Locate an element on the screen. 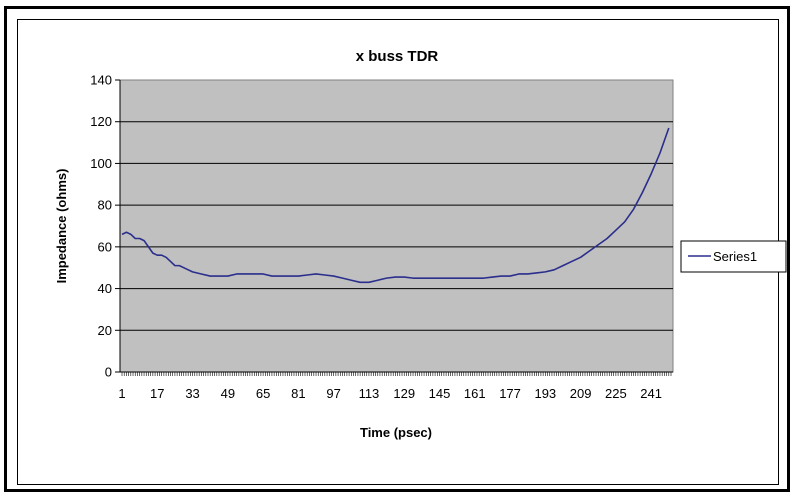  y-axis-label: Impedance (ohms) is located at coordinates (61, 226).